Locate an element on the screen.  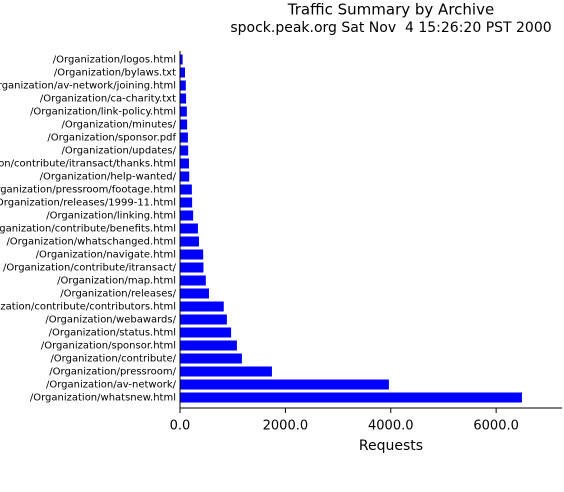
x-tick-label: 2000.0 is located at coordinates (286, 426).